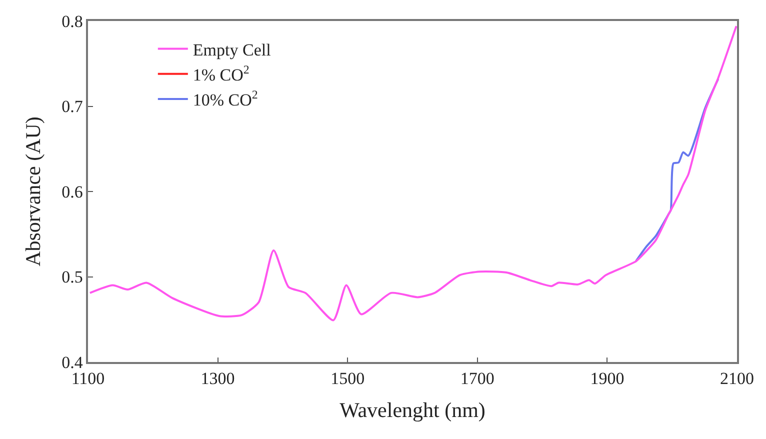  I want to click on y-tick-label: 0.7, so click(73, 106).